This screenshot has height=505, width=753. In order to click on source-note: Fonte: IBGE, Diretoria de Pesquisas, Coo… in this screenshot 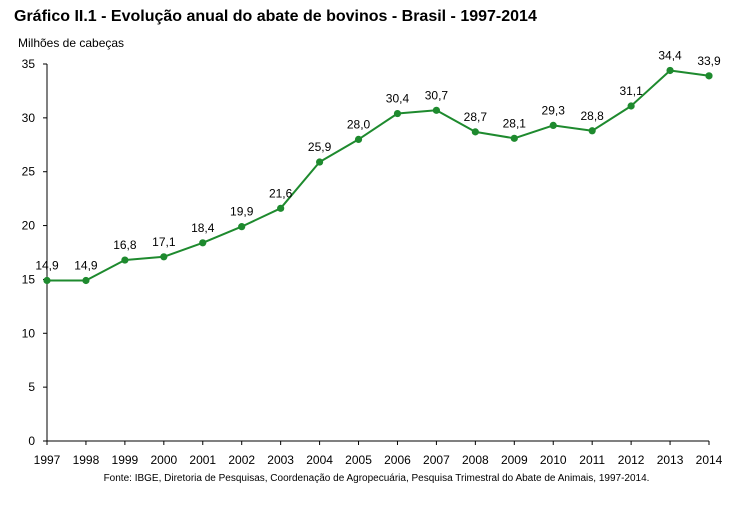, I will do `click(376, 478)`.